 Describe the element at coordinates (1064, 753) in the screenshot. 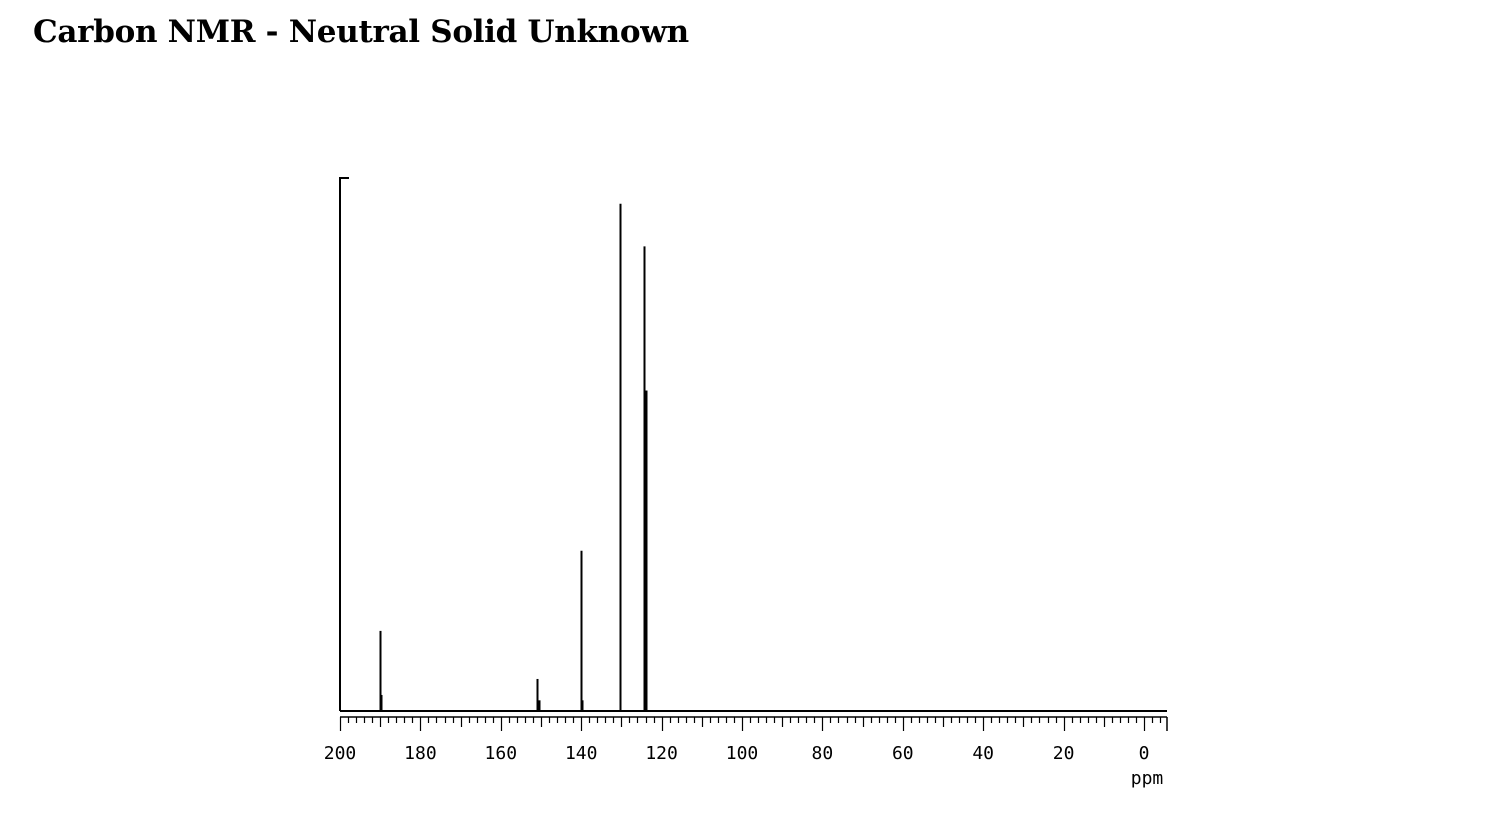

I see `x-tick-label: 20` at that location.